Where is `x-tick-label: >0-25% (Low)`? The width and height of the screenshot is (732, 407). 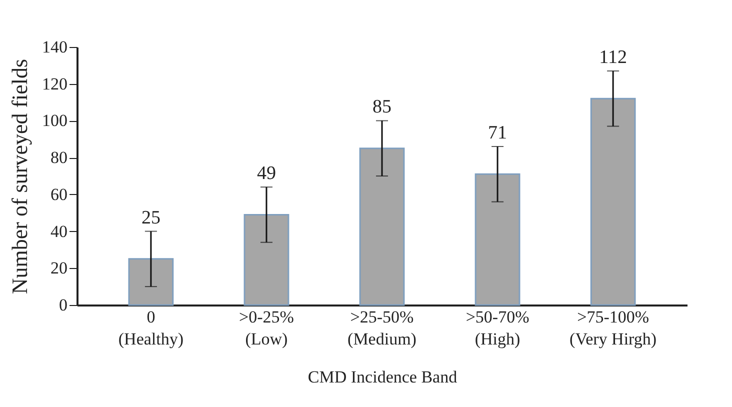 x-tick-label: >0-25% (Low) is located at coordinates (266, 328).